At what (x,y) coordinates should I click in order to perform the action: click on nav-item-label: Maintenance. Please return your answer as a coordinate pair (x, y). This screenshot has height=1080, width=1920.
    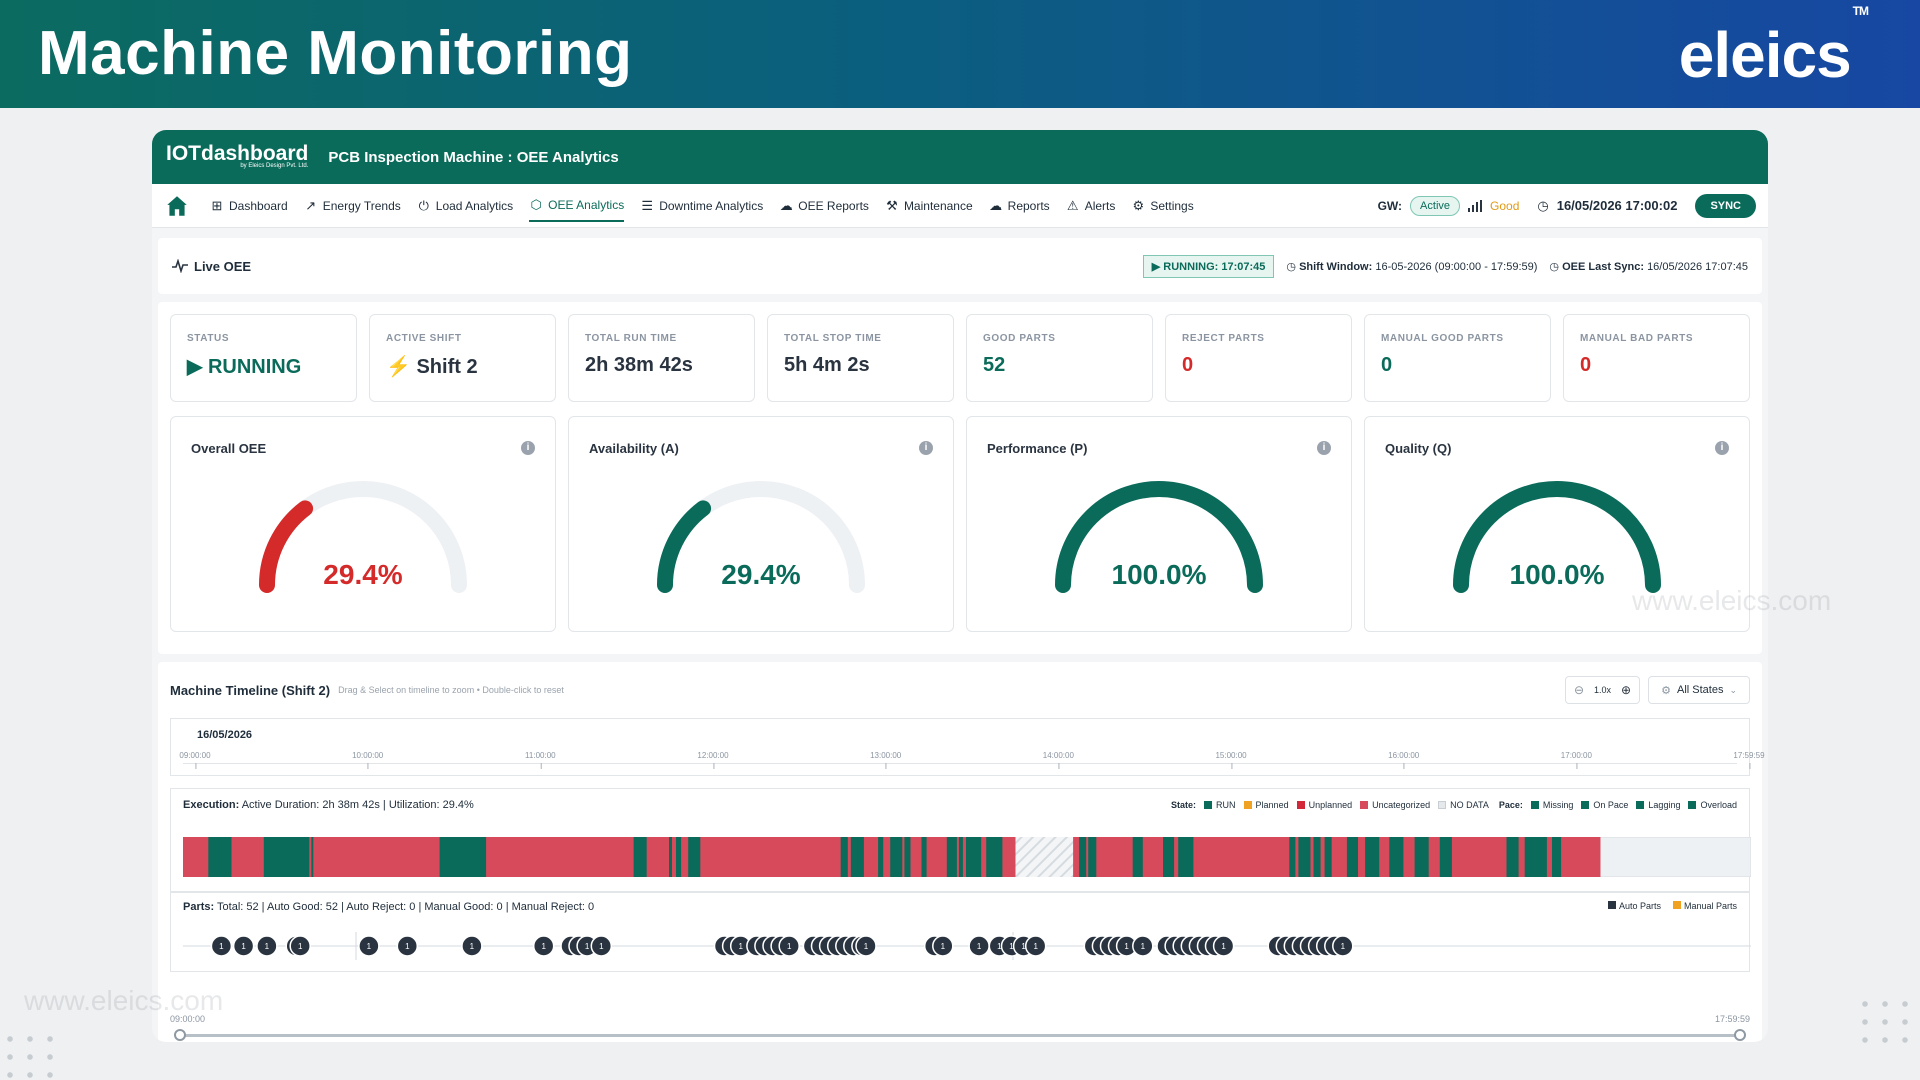
    Looking at the image, I should click on (938, 205).